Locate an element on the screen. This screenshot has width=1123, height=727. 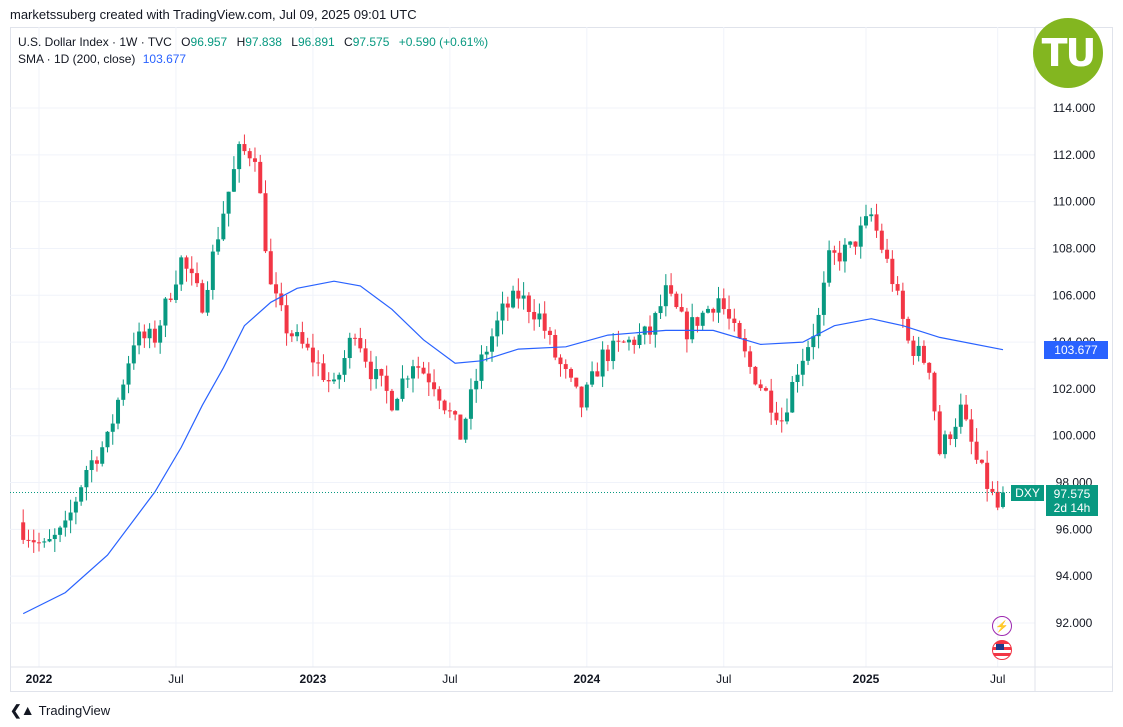
close-label: C is located at coordinates (348, 42).